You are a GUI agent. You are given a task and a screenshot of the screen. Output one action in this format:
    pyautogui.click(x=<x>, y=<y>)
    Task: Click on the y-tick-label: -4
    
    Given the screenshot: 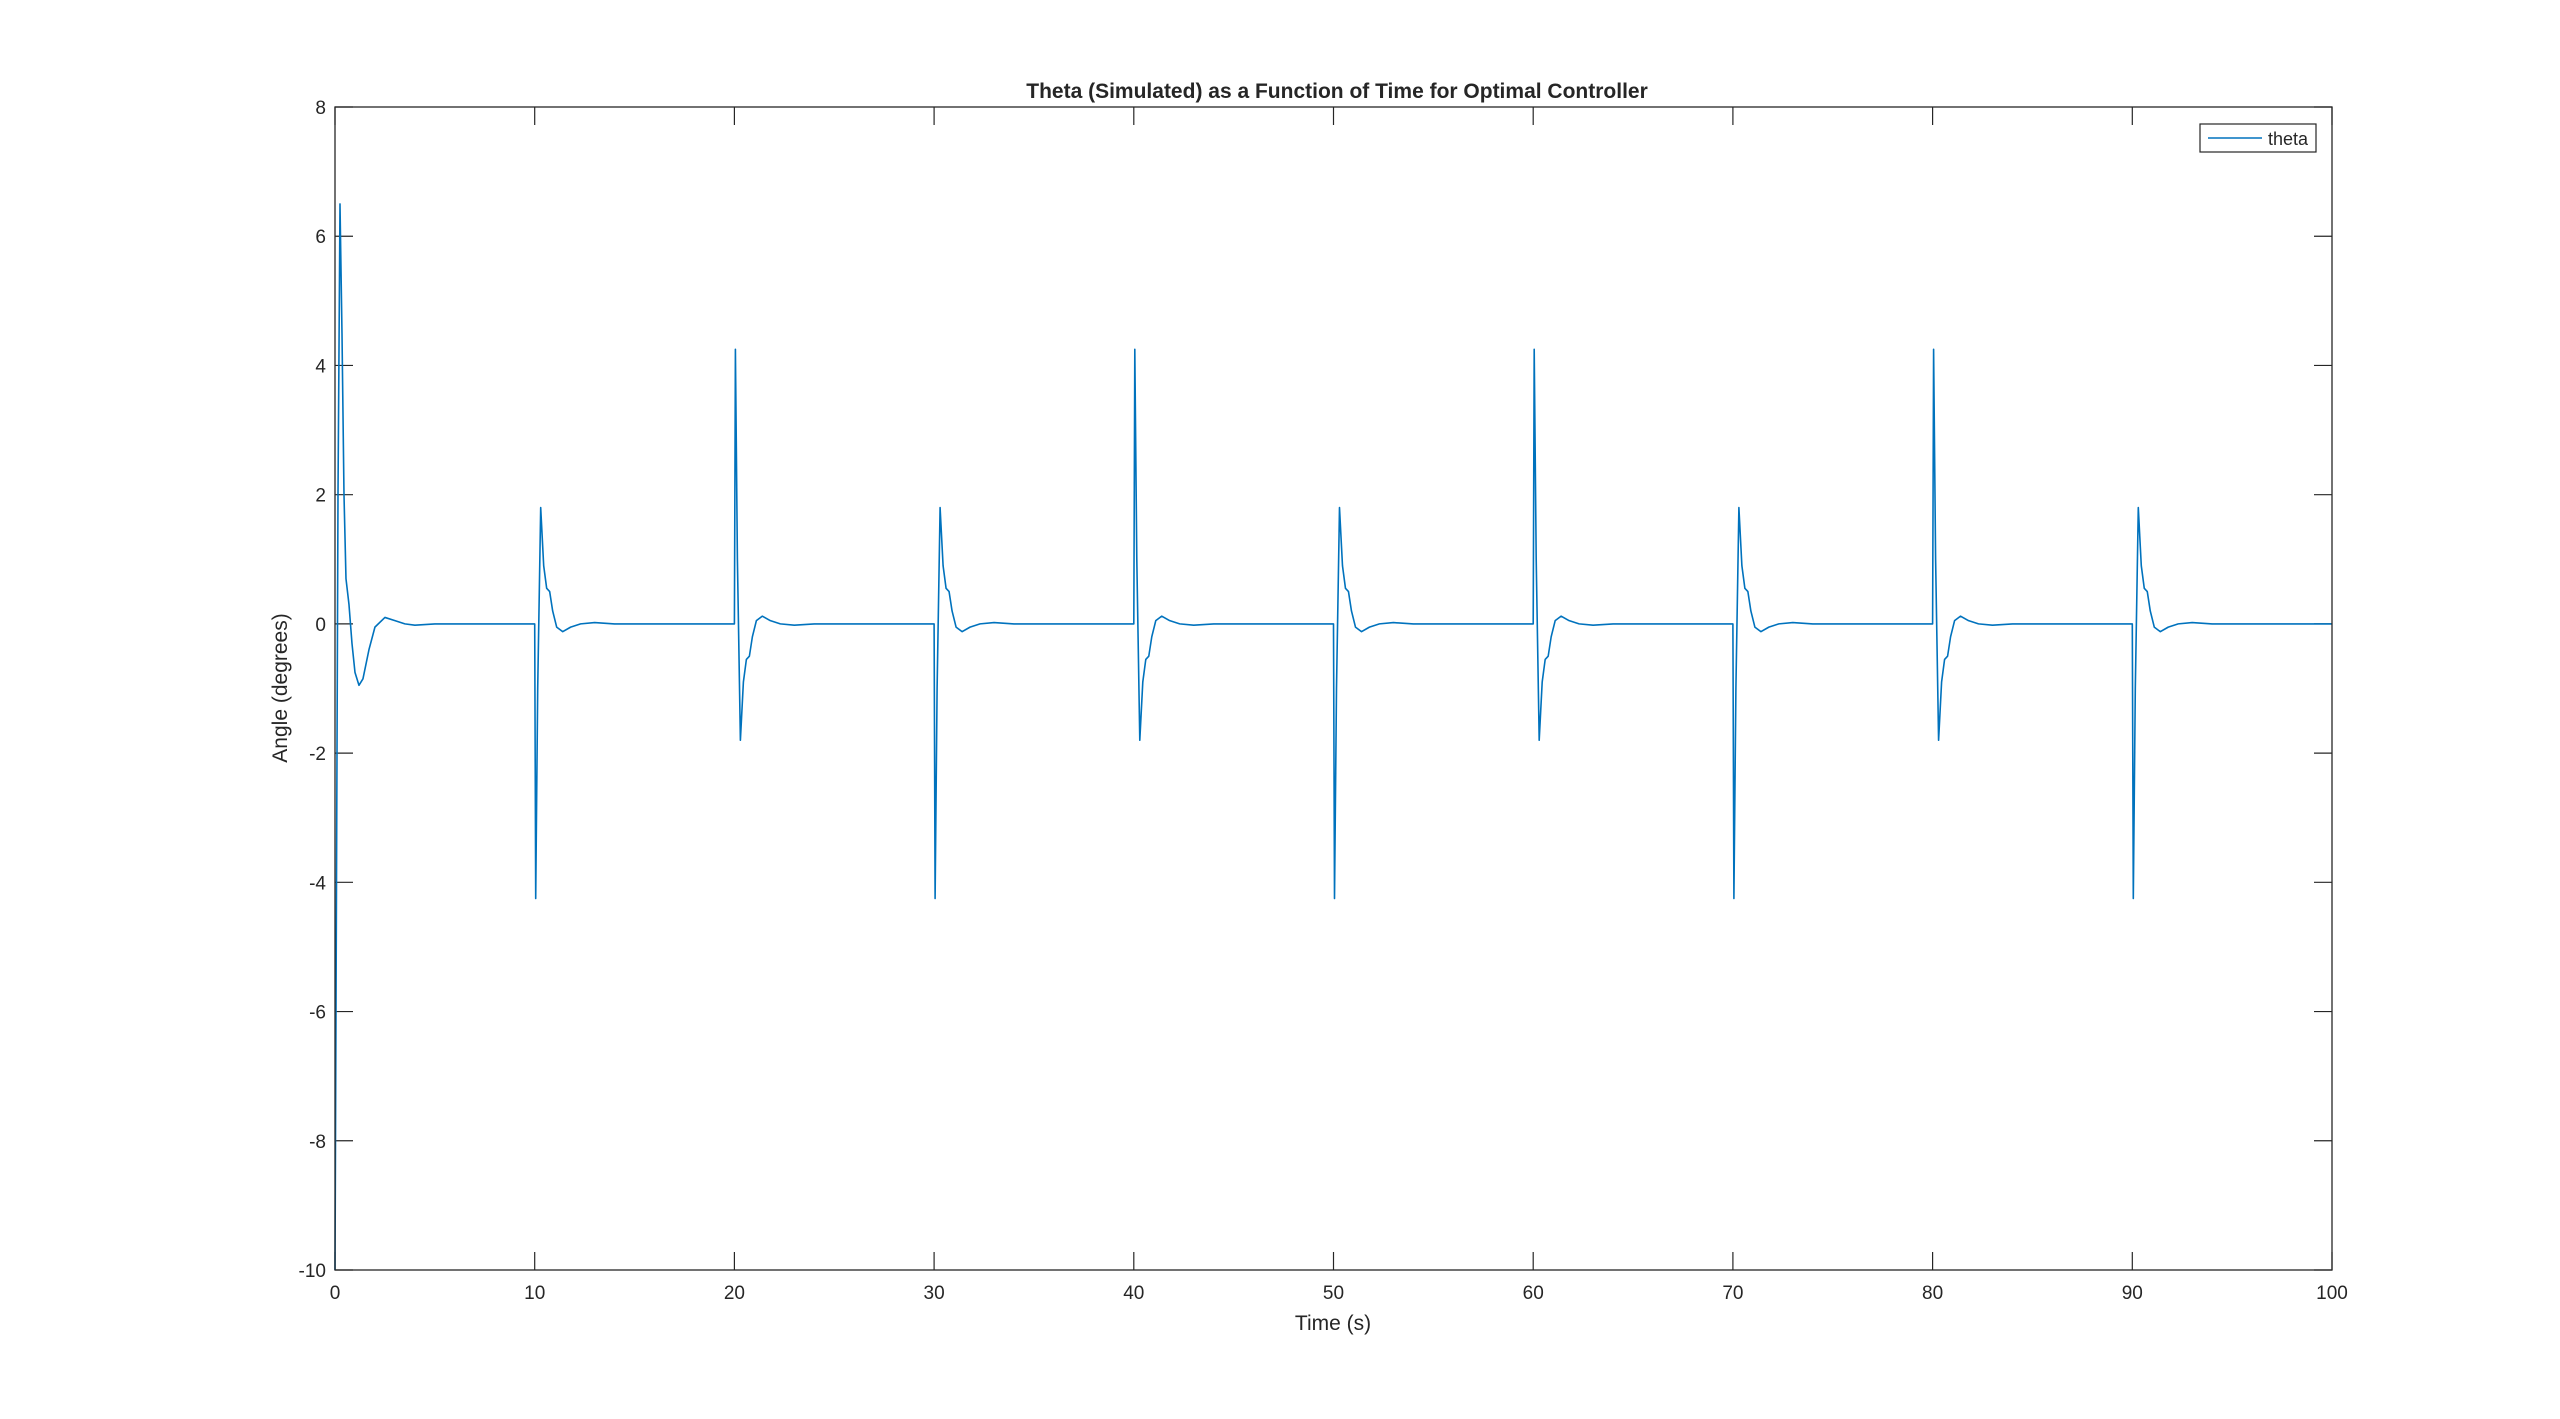 What is the action you would take?
    pyautogui.click(x=317, y=883)
    